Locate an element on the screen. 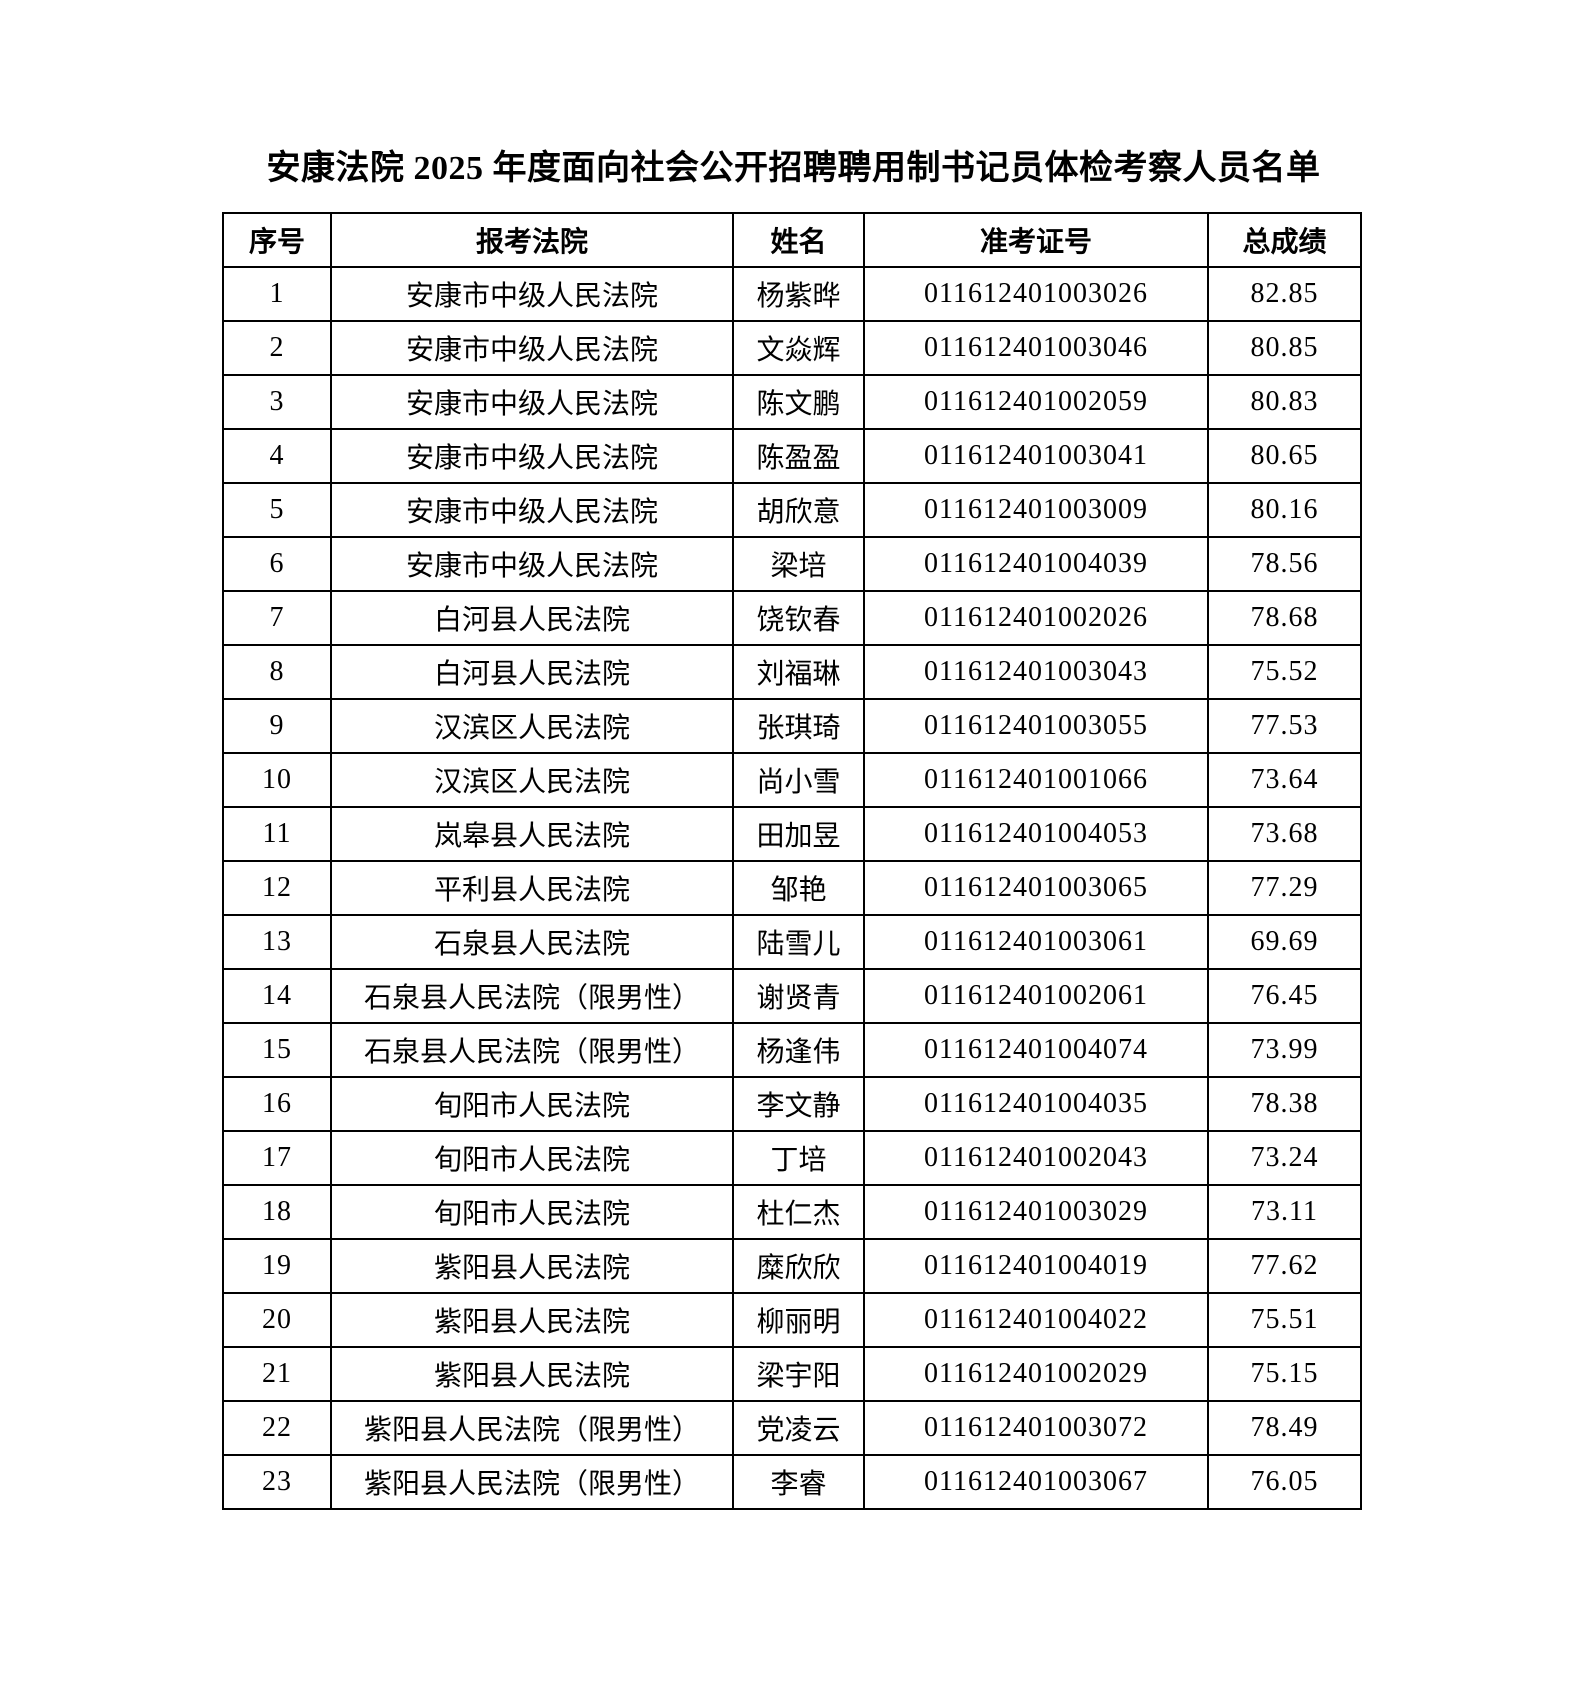 Image resolution: width=1587 pixels, height=1707 pixels. header-name: 姓名 is located at coordinates (798, 240).